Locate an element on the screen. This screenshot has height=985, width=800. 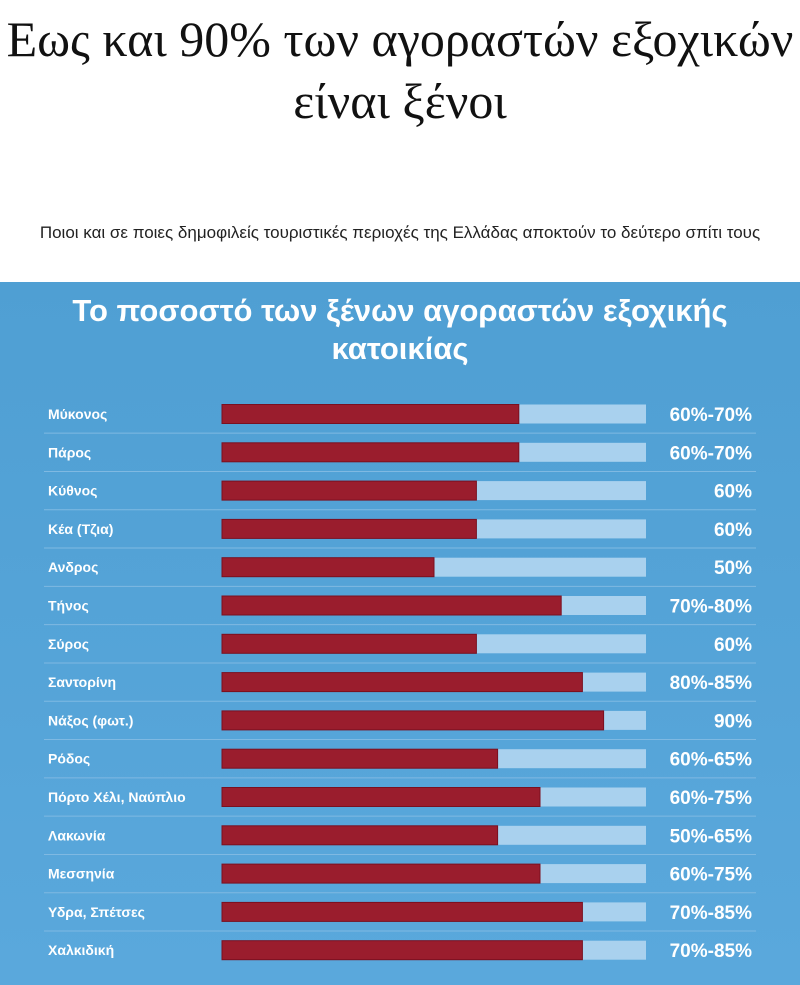
category-label: Ανδρος is located at coordinates (73, 567).